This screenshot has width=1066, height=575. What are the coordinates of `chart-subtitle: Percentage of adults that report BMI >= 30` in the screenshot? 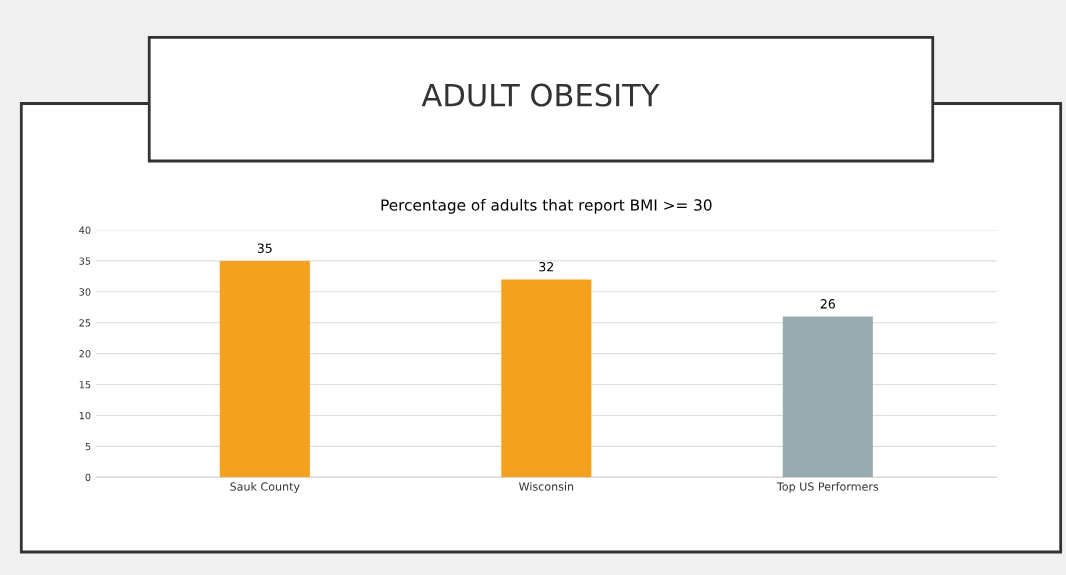 It's located at (546, 206).